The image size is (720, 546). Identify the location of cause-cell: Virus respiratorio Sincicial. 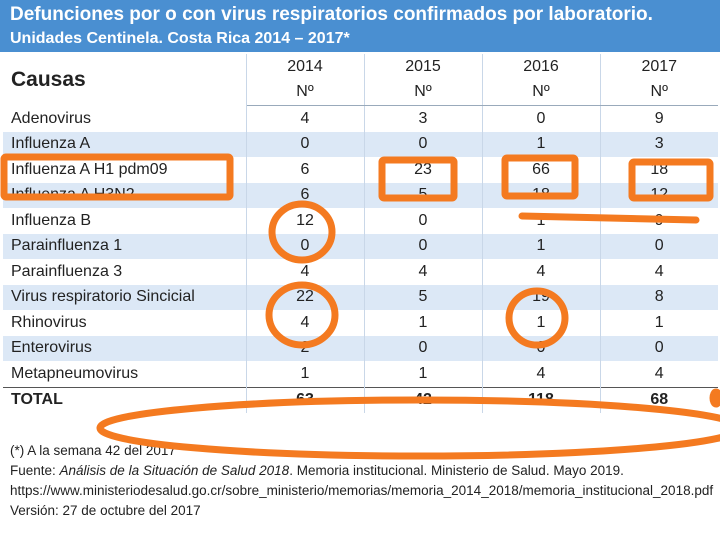
(125, 297).